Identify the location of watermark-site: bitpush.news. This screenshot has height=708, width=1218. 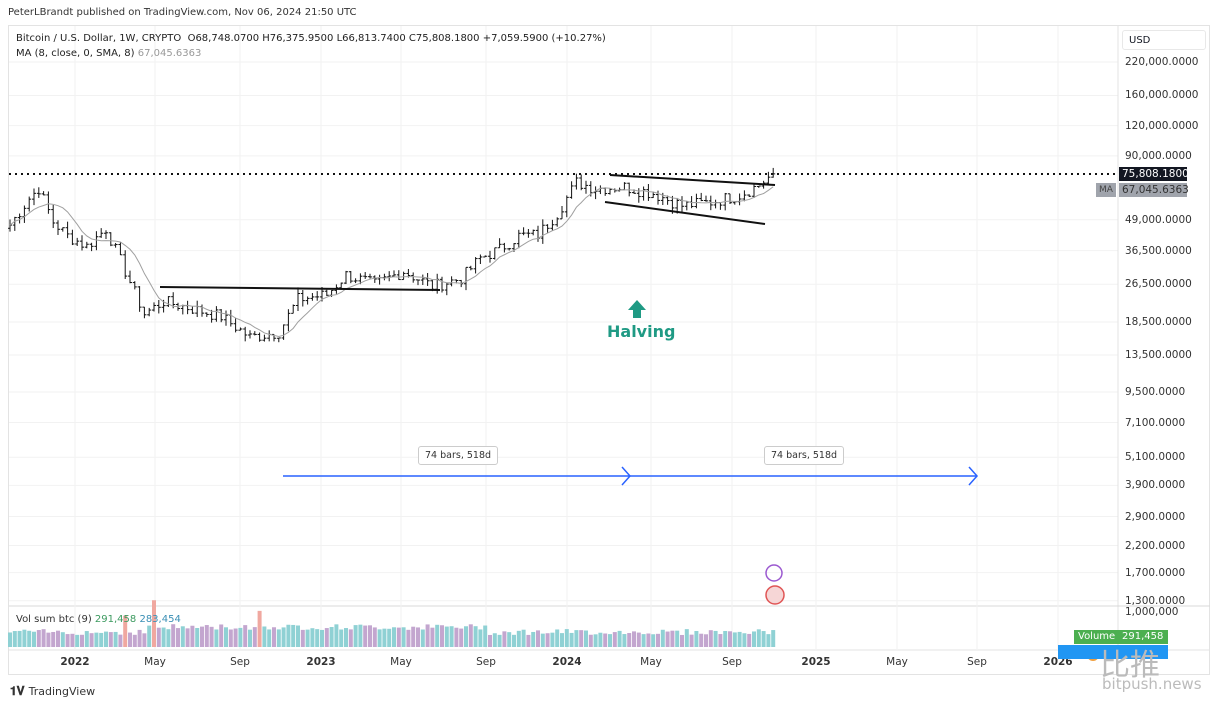
(1152, 684).